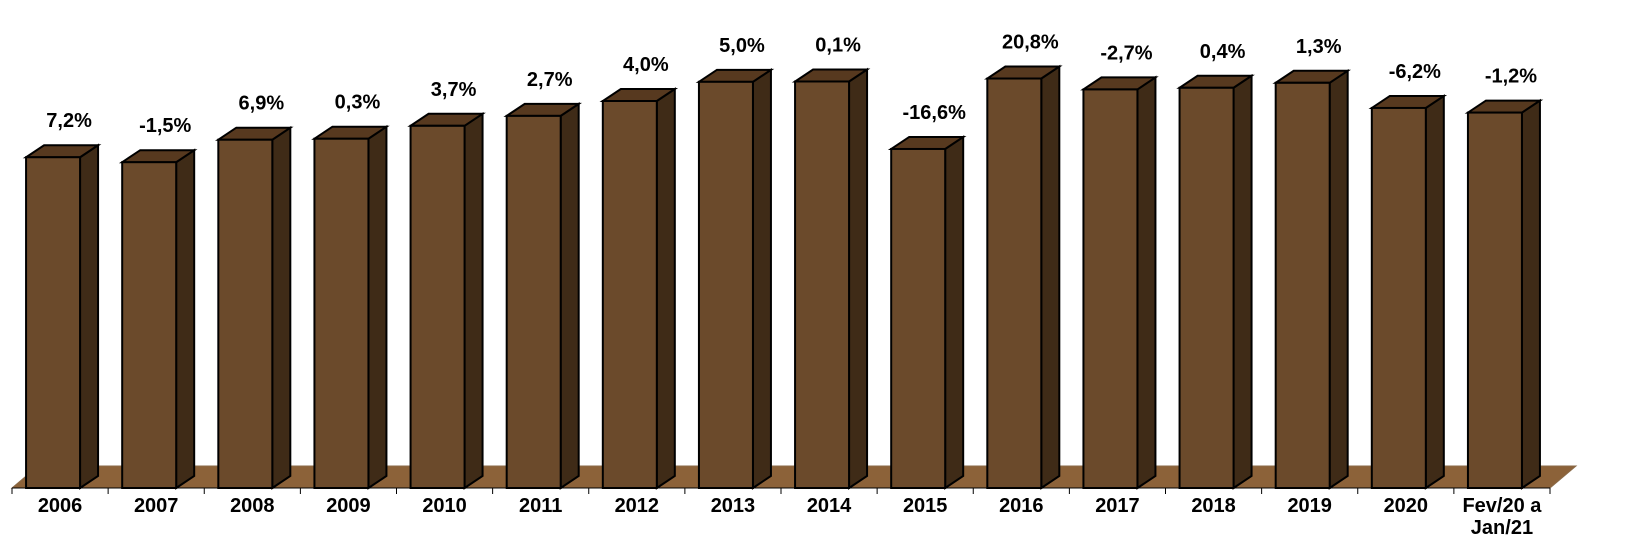  Describe the element at coordinates (1126, 53) in the screenshot. I see `data-label: -2,7%` at that location.